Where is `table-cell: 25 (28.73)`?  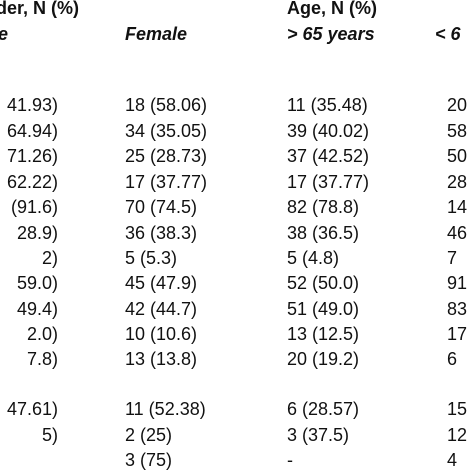
table-cell: 25 (28.73) is located at coordinates (166, 156).